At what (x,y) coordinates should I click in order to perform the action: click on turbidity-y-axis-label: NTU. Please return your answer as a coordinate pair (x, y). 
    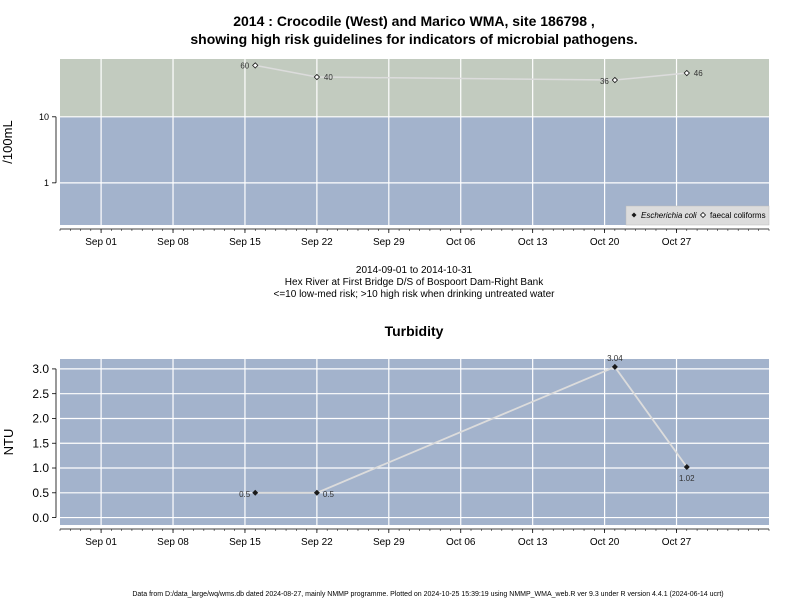
    Looking at the image, I should click on (8, 442).